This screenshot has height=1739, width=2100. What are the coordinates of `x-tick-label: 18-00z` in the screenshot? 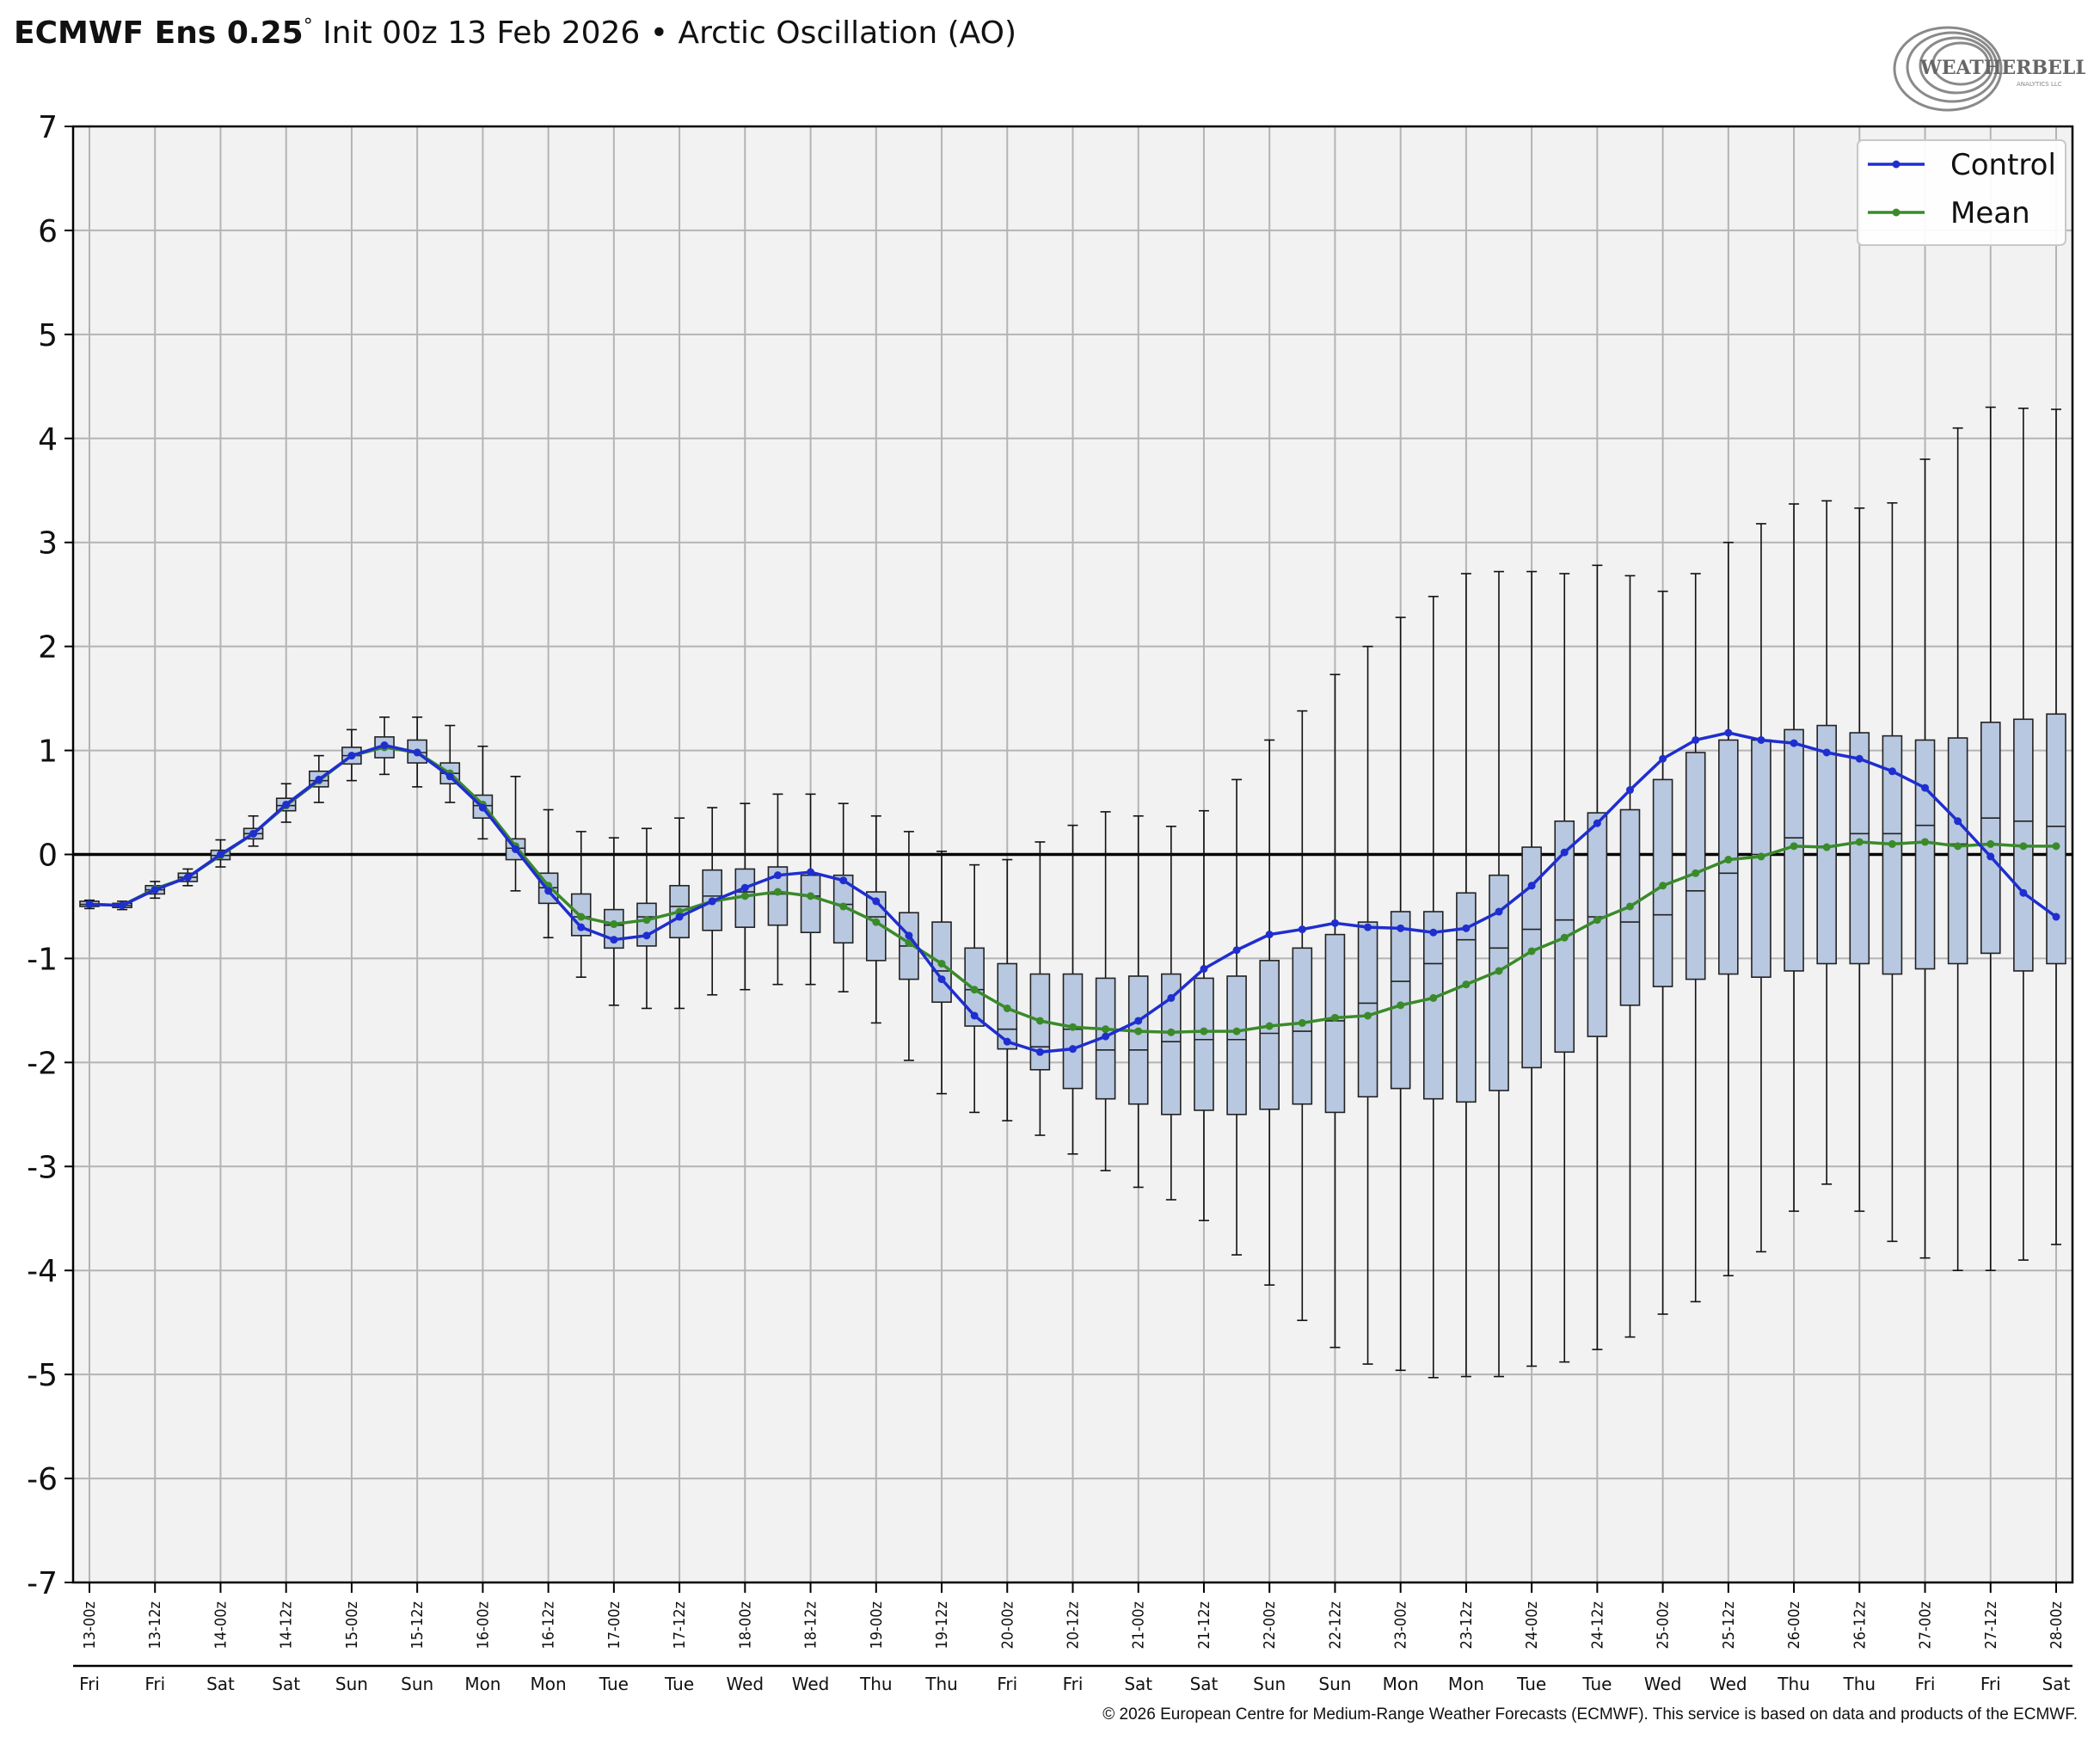 It's located at (745, 1625).